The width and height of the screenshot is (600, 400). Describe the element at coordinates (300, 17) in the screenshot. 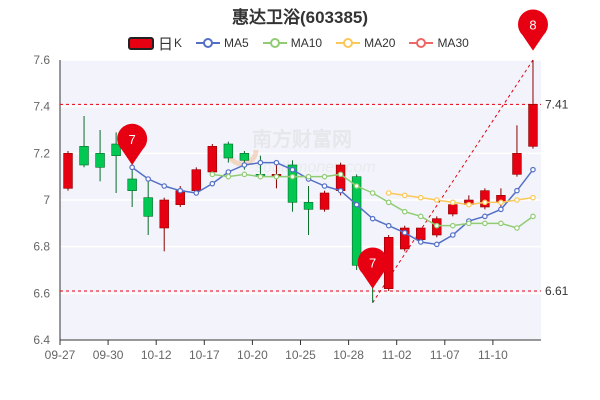

I see `chart-title: 惠达卫浴(603385)` at that location.